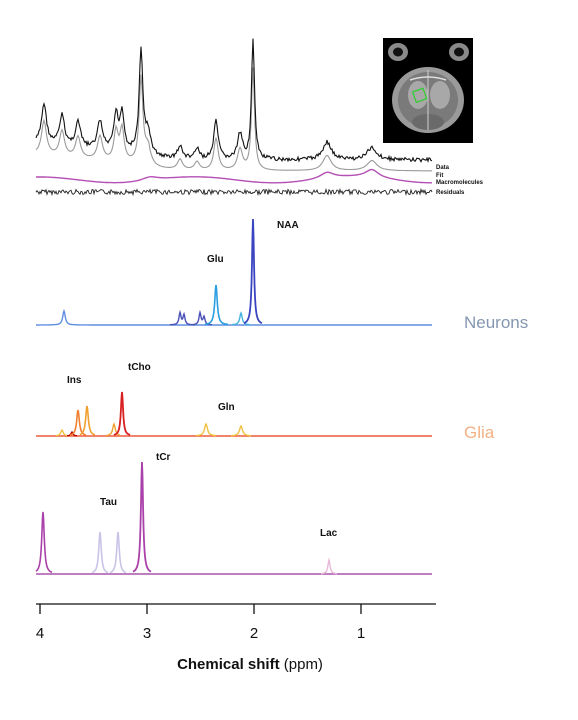 The height and width of the screenshot is (720, 578). Describe the element at coordinates (147, 633) in the screenshot. I see `x-tick-label: 3` at that location.